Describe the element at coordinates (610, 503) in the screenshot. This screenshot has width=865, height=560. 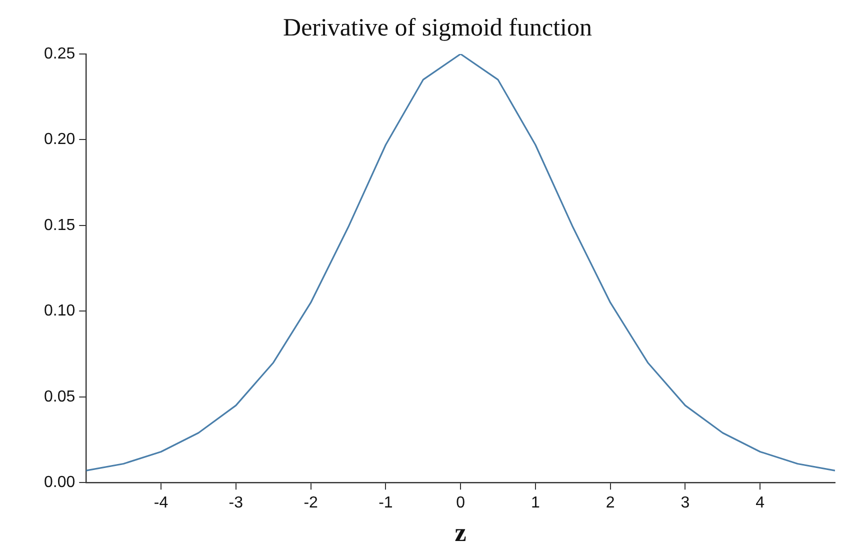
I see `x-tick-label: 2` at that location.